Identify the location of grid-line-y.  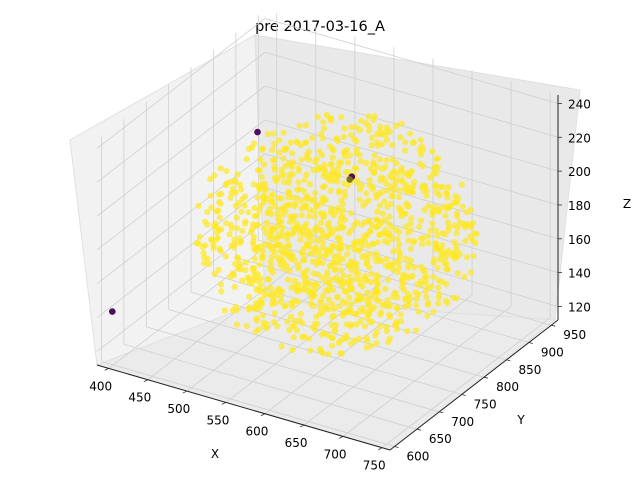
(337, 334).